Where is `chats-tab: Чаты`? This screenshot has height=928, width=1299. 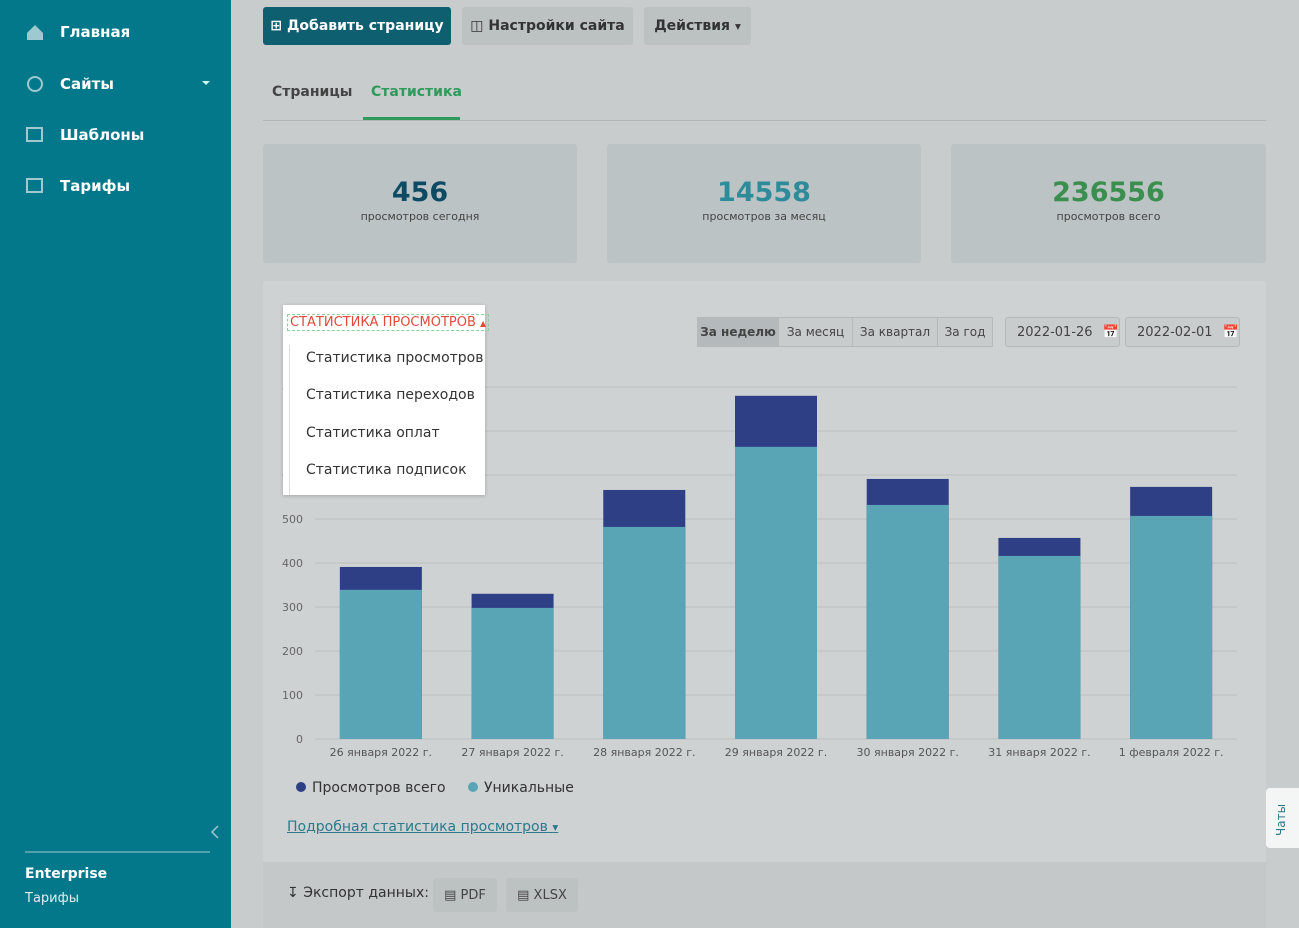 chats-tab: Чаты is located at coordinates (1282, 818).